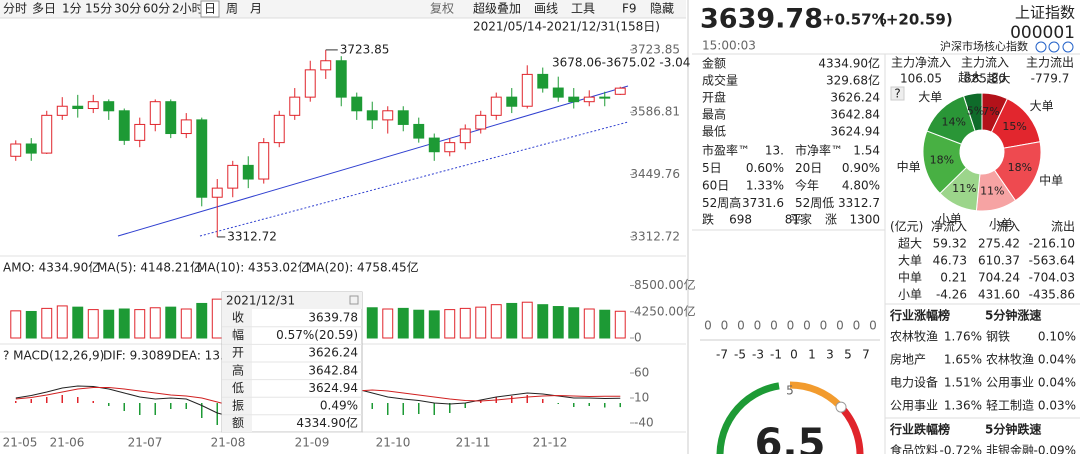 Image resolution: width=1080 pixels, height=454 pixels. I want to click on tool-button: 复权, so click(442, 9).